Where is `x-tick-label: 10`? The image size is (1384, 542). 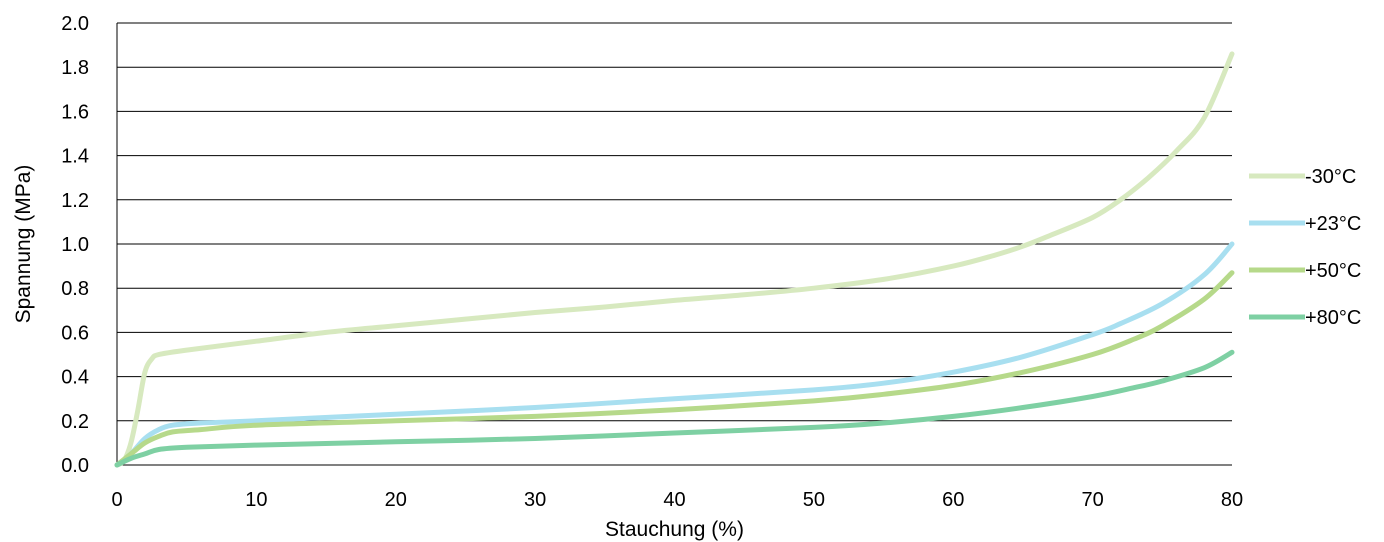 x-tick-label: 10 is located at coordinates (256, 500).